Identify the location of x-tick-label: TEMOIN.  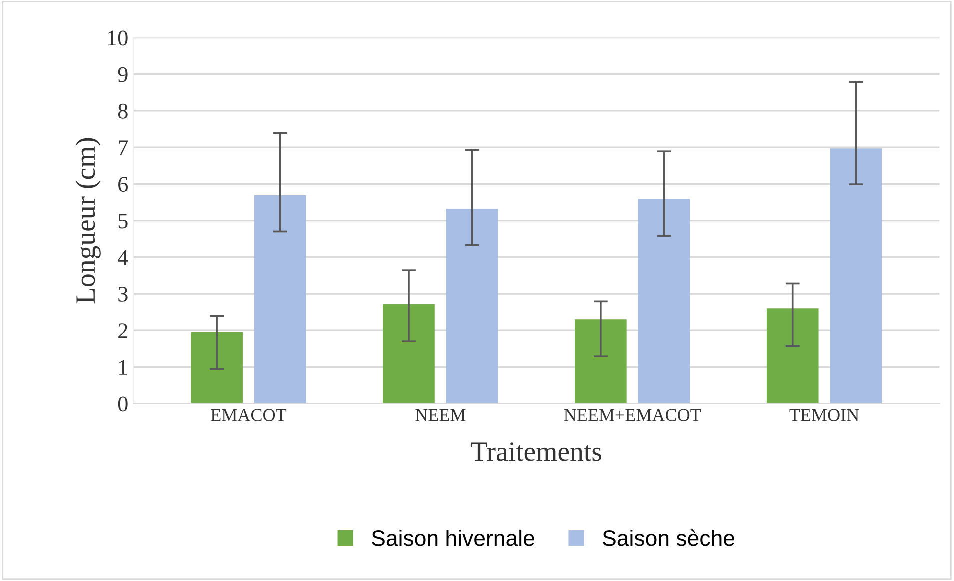
(825, 415).